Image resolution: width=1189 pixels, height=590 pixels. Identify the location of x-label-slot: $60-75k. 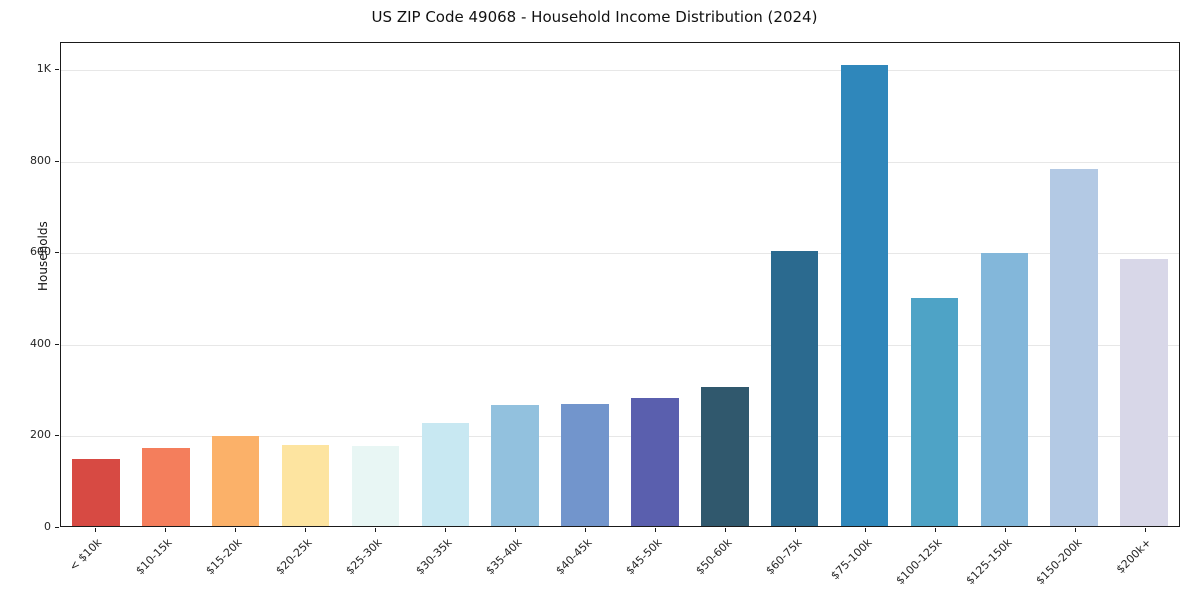
(795, 561).